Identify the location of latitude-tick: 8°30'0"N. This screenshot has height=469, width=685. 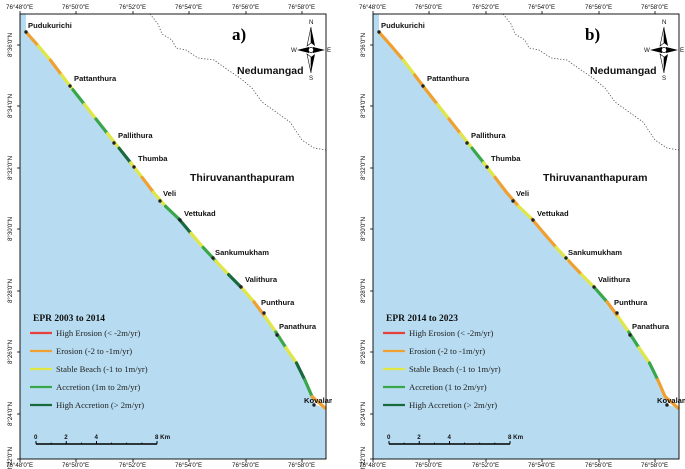
(10, 229).